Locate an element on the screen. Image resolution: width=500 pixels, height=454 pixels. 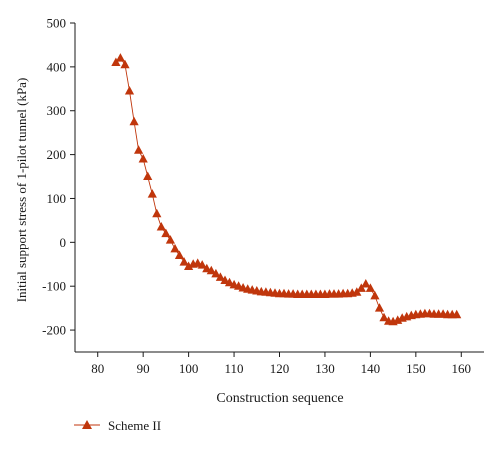
x-tick-label: 80 is located at coordinates (97, 368).